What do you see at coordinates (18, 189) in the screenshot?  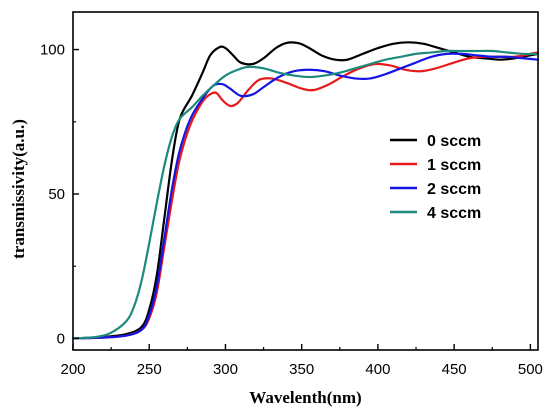 I see `y-axis-title: transmissivity(a.u.)` at bounding box center [18, 189].